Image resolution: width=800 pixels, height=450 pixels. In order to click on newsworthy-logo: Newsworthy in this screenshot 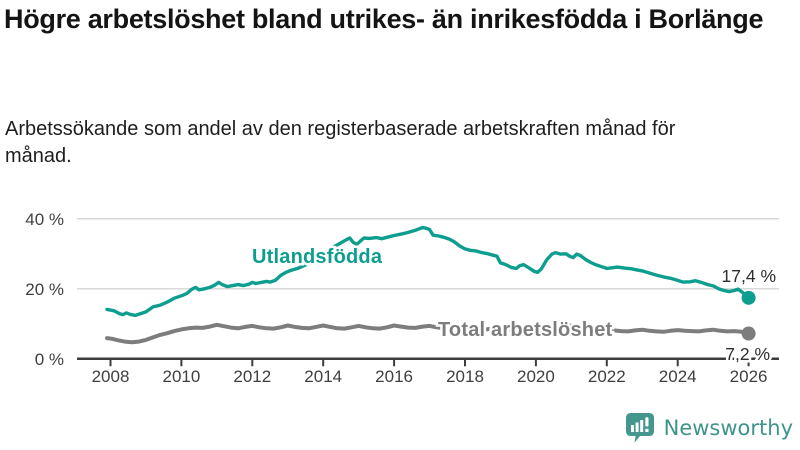, I will do `click(709, 428)`.